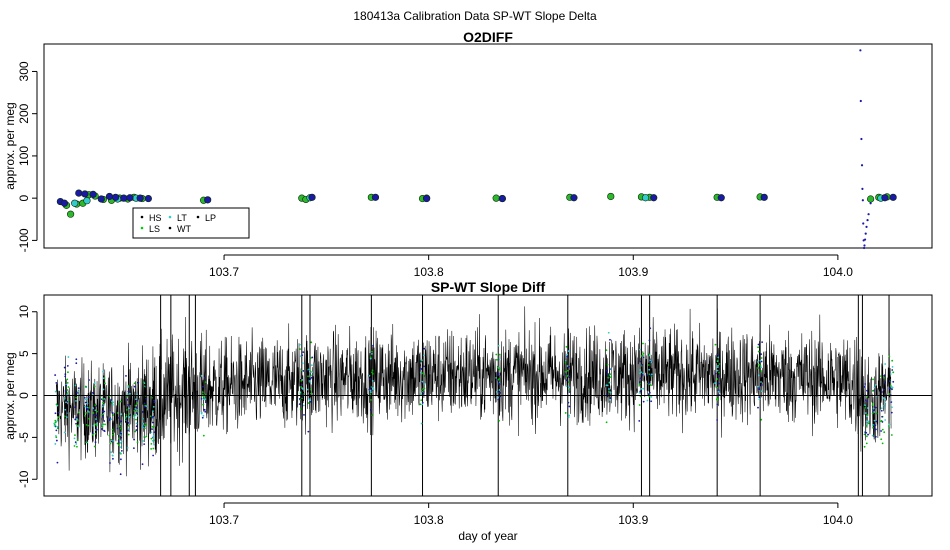 The image size is (950, 550). I want to click on slope-diff-title: SP-WT Slope Diff, so click(488, 287).